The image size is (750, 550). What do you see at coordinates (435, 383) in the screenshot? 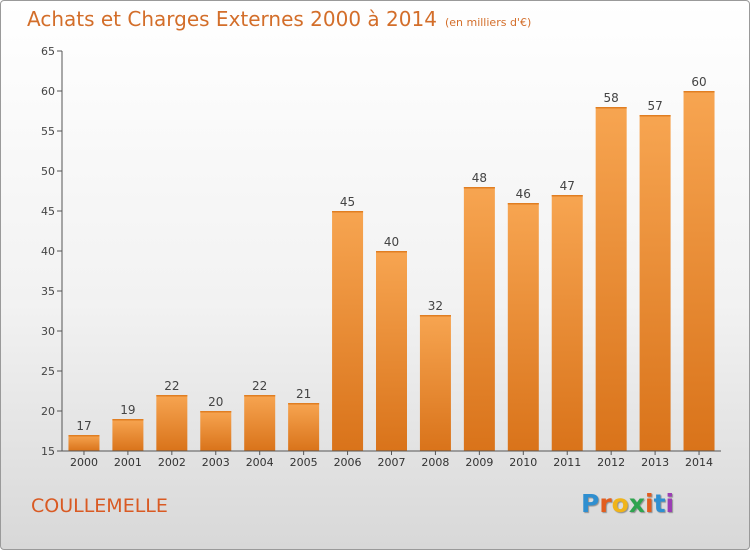
I see `bar-2008` at bounding box center [435, 383].